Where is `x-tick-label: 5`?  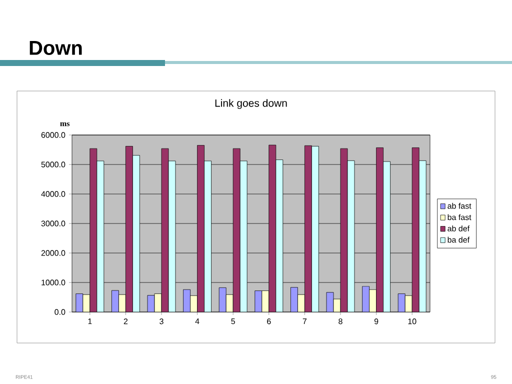
x-tick-label: 5 is located at coordinates (233, 321).